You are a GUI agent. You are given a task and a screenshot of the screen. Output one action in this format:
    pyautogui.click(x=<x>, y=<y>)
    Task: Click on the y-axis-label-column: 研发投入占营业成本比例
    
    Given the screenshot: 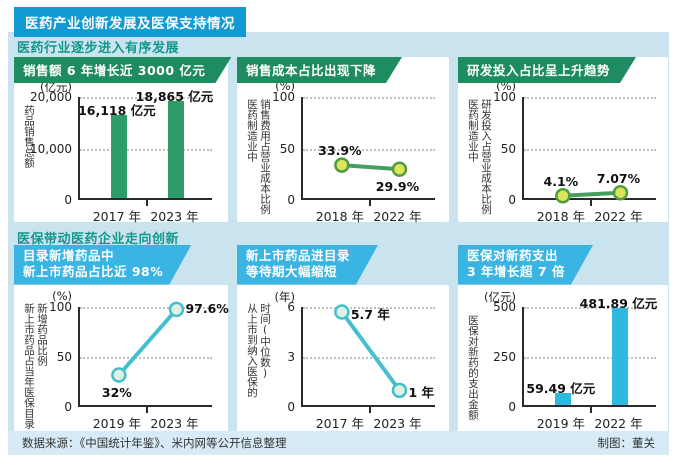 What is the action you would take?
    pyautogui.click(x=486, y=157)
    